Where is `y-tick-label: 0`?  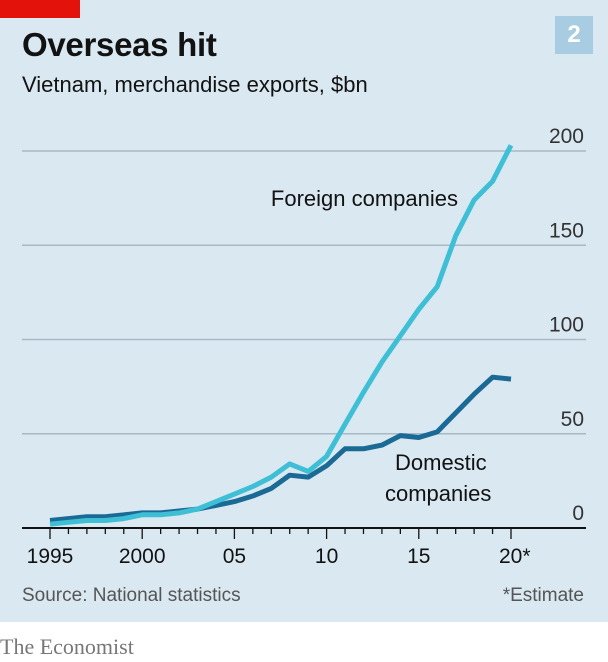
y-tick-label: 0 is located at coordinates (578, 513).